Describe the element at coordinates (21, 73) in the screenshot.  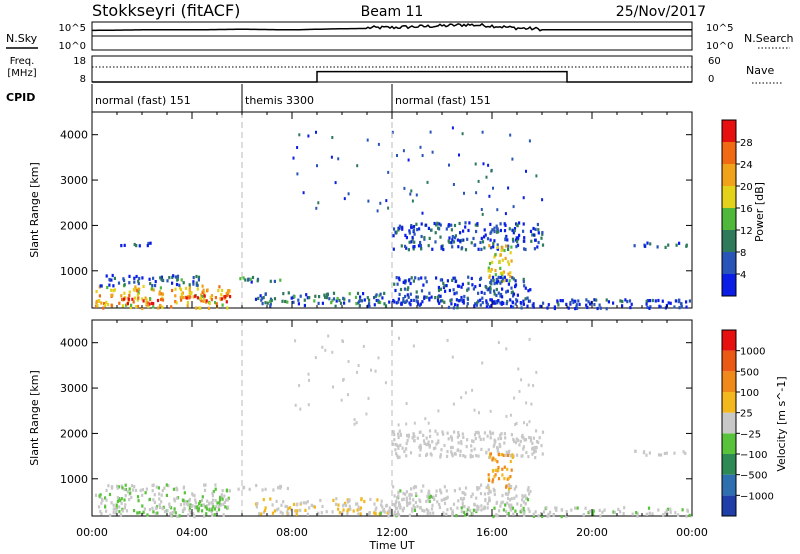
I see `freq-label-line2: [MHz]` at that location.